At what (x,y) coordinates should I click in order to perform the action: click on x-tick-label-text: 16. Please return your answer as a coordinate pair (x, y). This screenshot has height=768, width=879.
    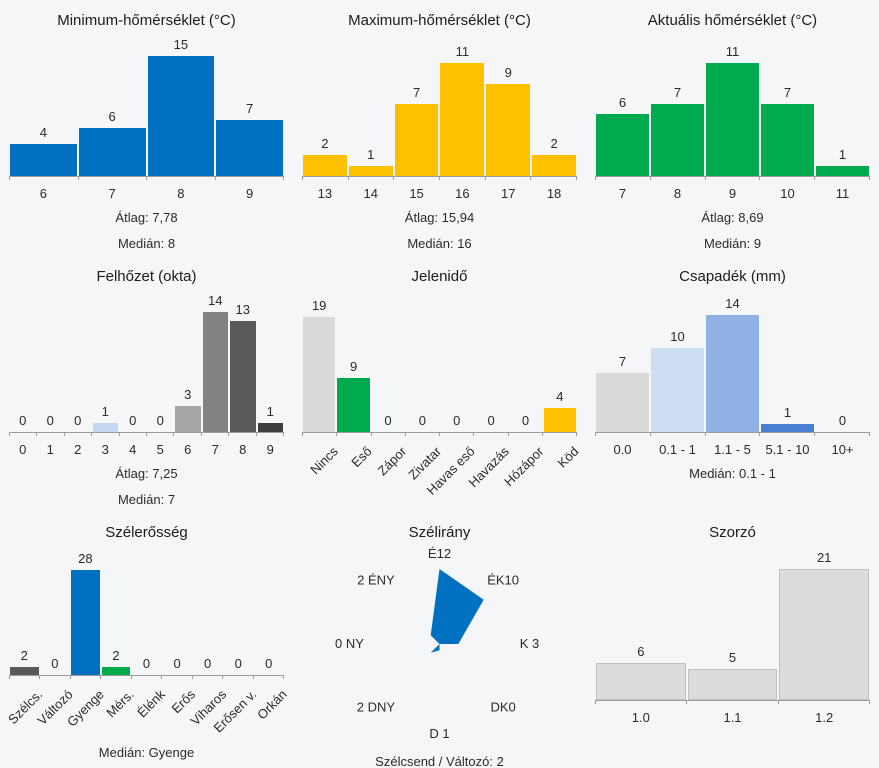
    Looking at the image, I should click on (462, 193).